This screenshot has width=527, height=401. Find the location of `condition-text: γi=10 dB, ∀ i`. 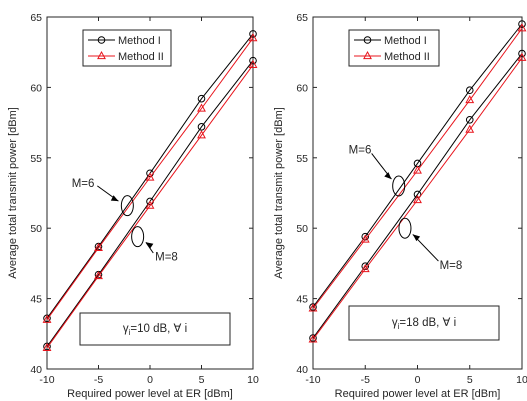

condition-text: γi=10 dB, ∀ i is located at coordinates (155, 330).